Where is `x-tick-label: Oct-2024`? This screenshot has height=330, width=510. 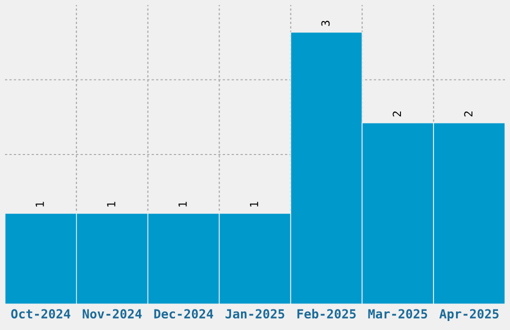
x-tick-label: Oct-2024 is located at coordinates (40, 314).